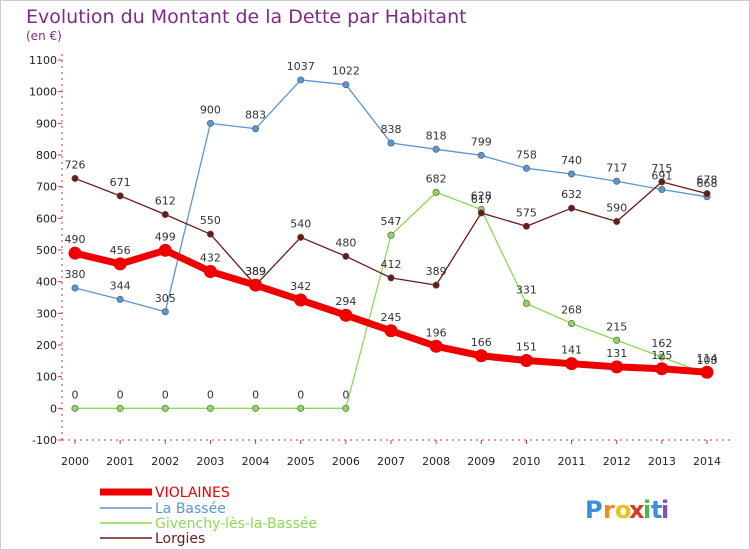 The width and height of the screenshot is (750, 550). I want to click on legend-label: Lorgies, so click(180, 539).